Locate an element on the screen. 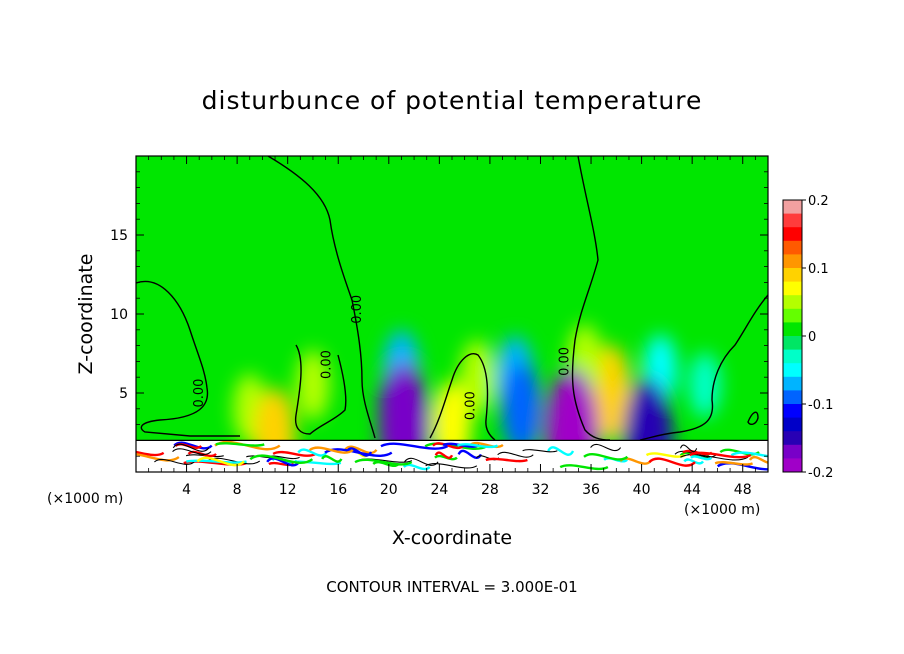  x-tick-label: 16 is located at coordinates (338, 490).